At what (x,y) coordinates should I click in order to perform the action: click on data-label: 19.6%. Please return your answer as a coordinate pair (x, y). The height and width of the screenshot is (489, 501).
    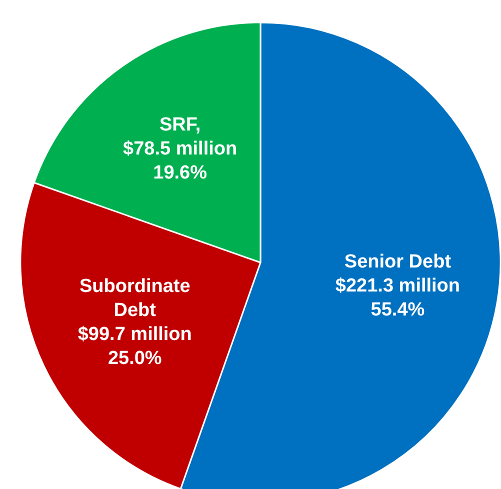
    Looking at the image, I should click on (180, 173).